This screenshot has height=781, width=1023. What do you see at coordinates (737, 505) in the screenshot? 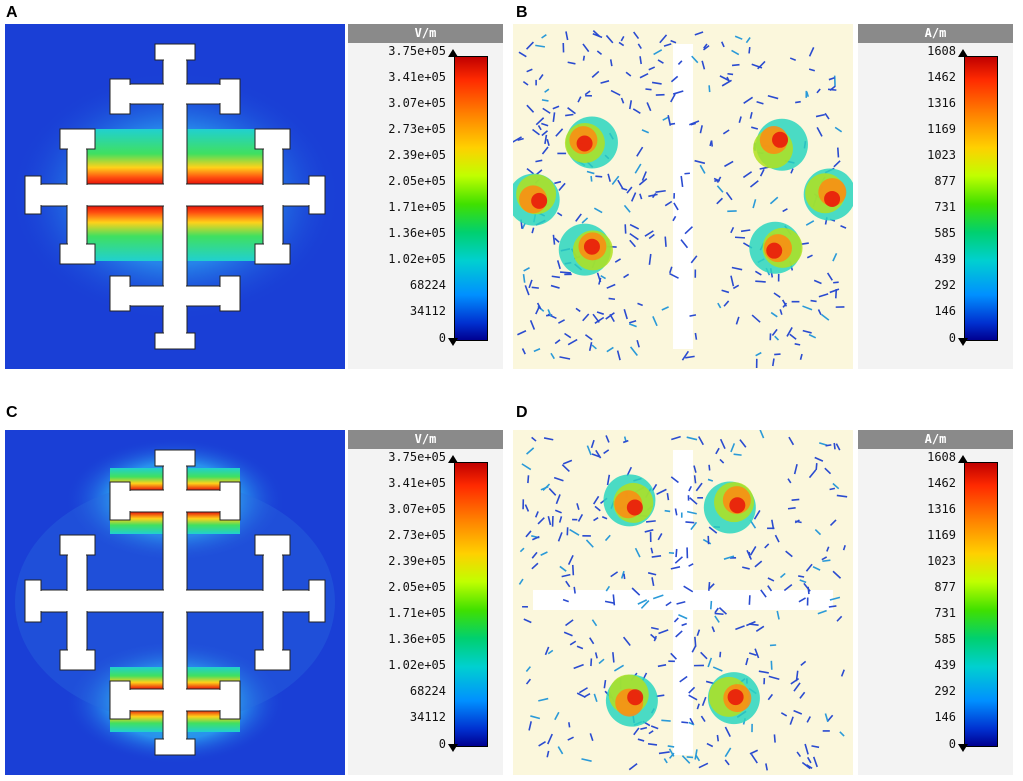
I see `field-hotspot` at bounding box center [737, 505].